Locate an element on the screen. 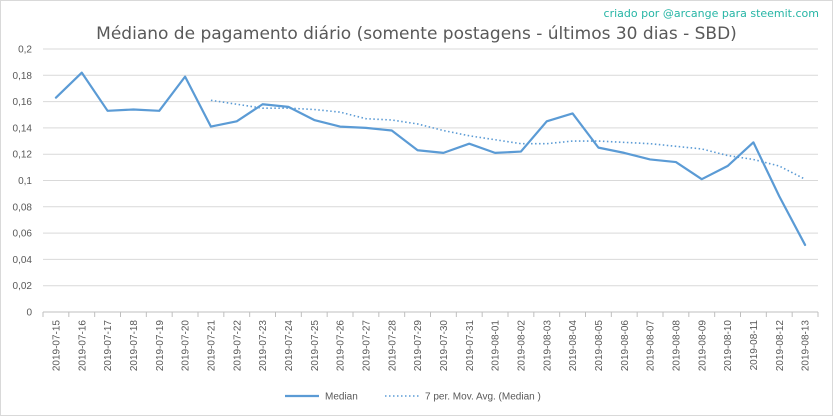  y-tick-label: 0,16 is located at coordinates (23, 102).